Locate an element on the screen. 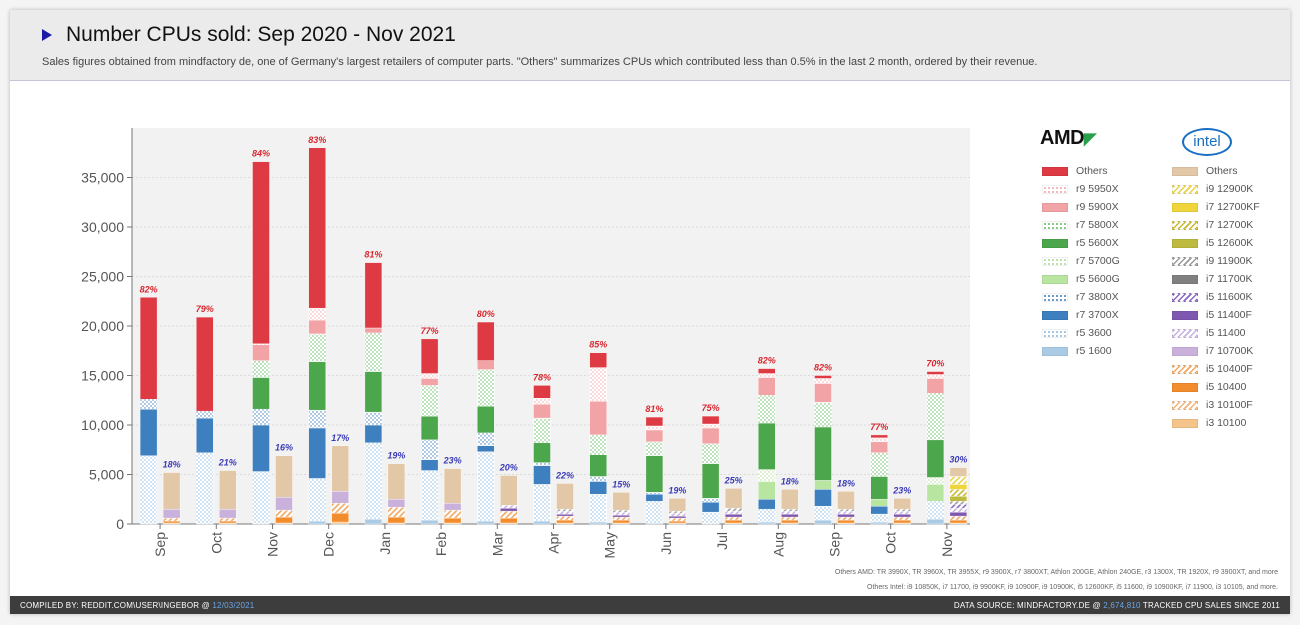 The image size is (1300, 625). legend-item-intel-i3-10100f: i3 10100F is located at coordinates (1216, 405).